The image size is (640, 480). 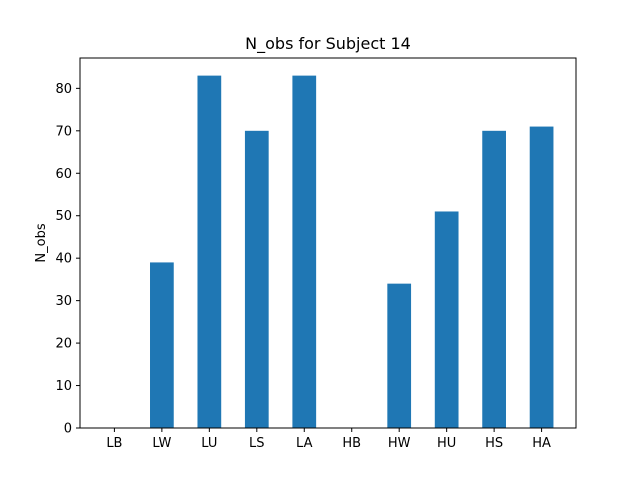 I want to click on y-axis-label: N_obs, so click(x=41, y=242).